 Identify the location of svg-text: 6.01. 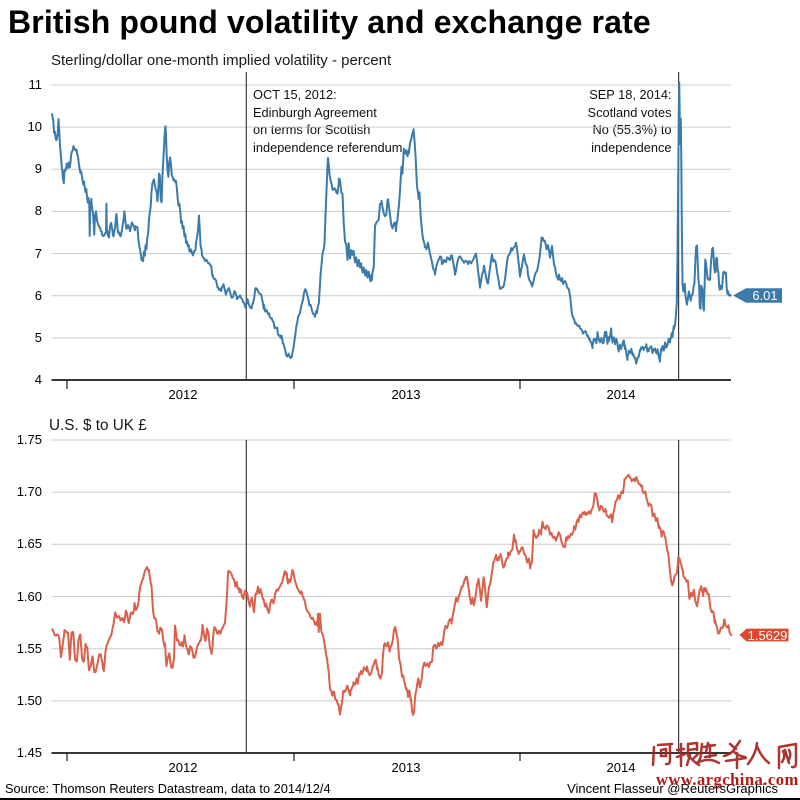
(764, 295).